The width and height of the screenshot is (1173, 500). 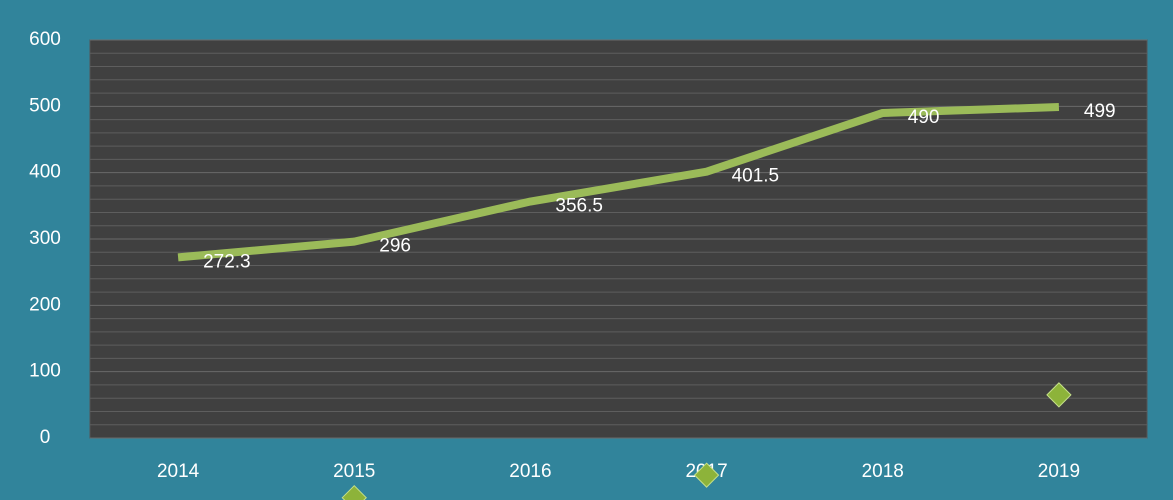 What do you see at coordinates (1100, 111) in the screenshot?
I see `data-label: 499` at bounding box center [1100, 111].